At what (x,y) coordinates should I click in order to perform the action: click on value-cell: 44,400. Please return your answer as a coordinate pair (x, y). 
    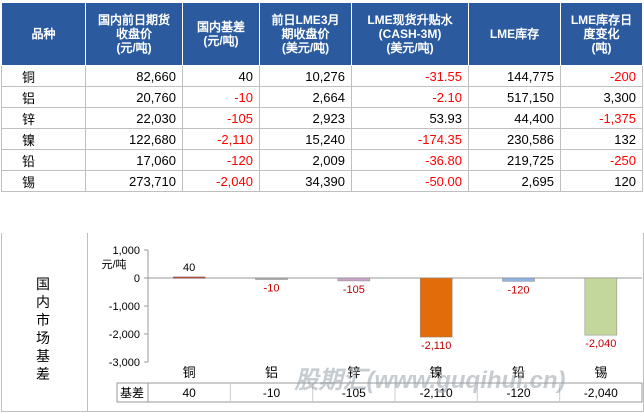
    Looking at the image, I should click on (514, 118).